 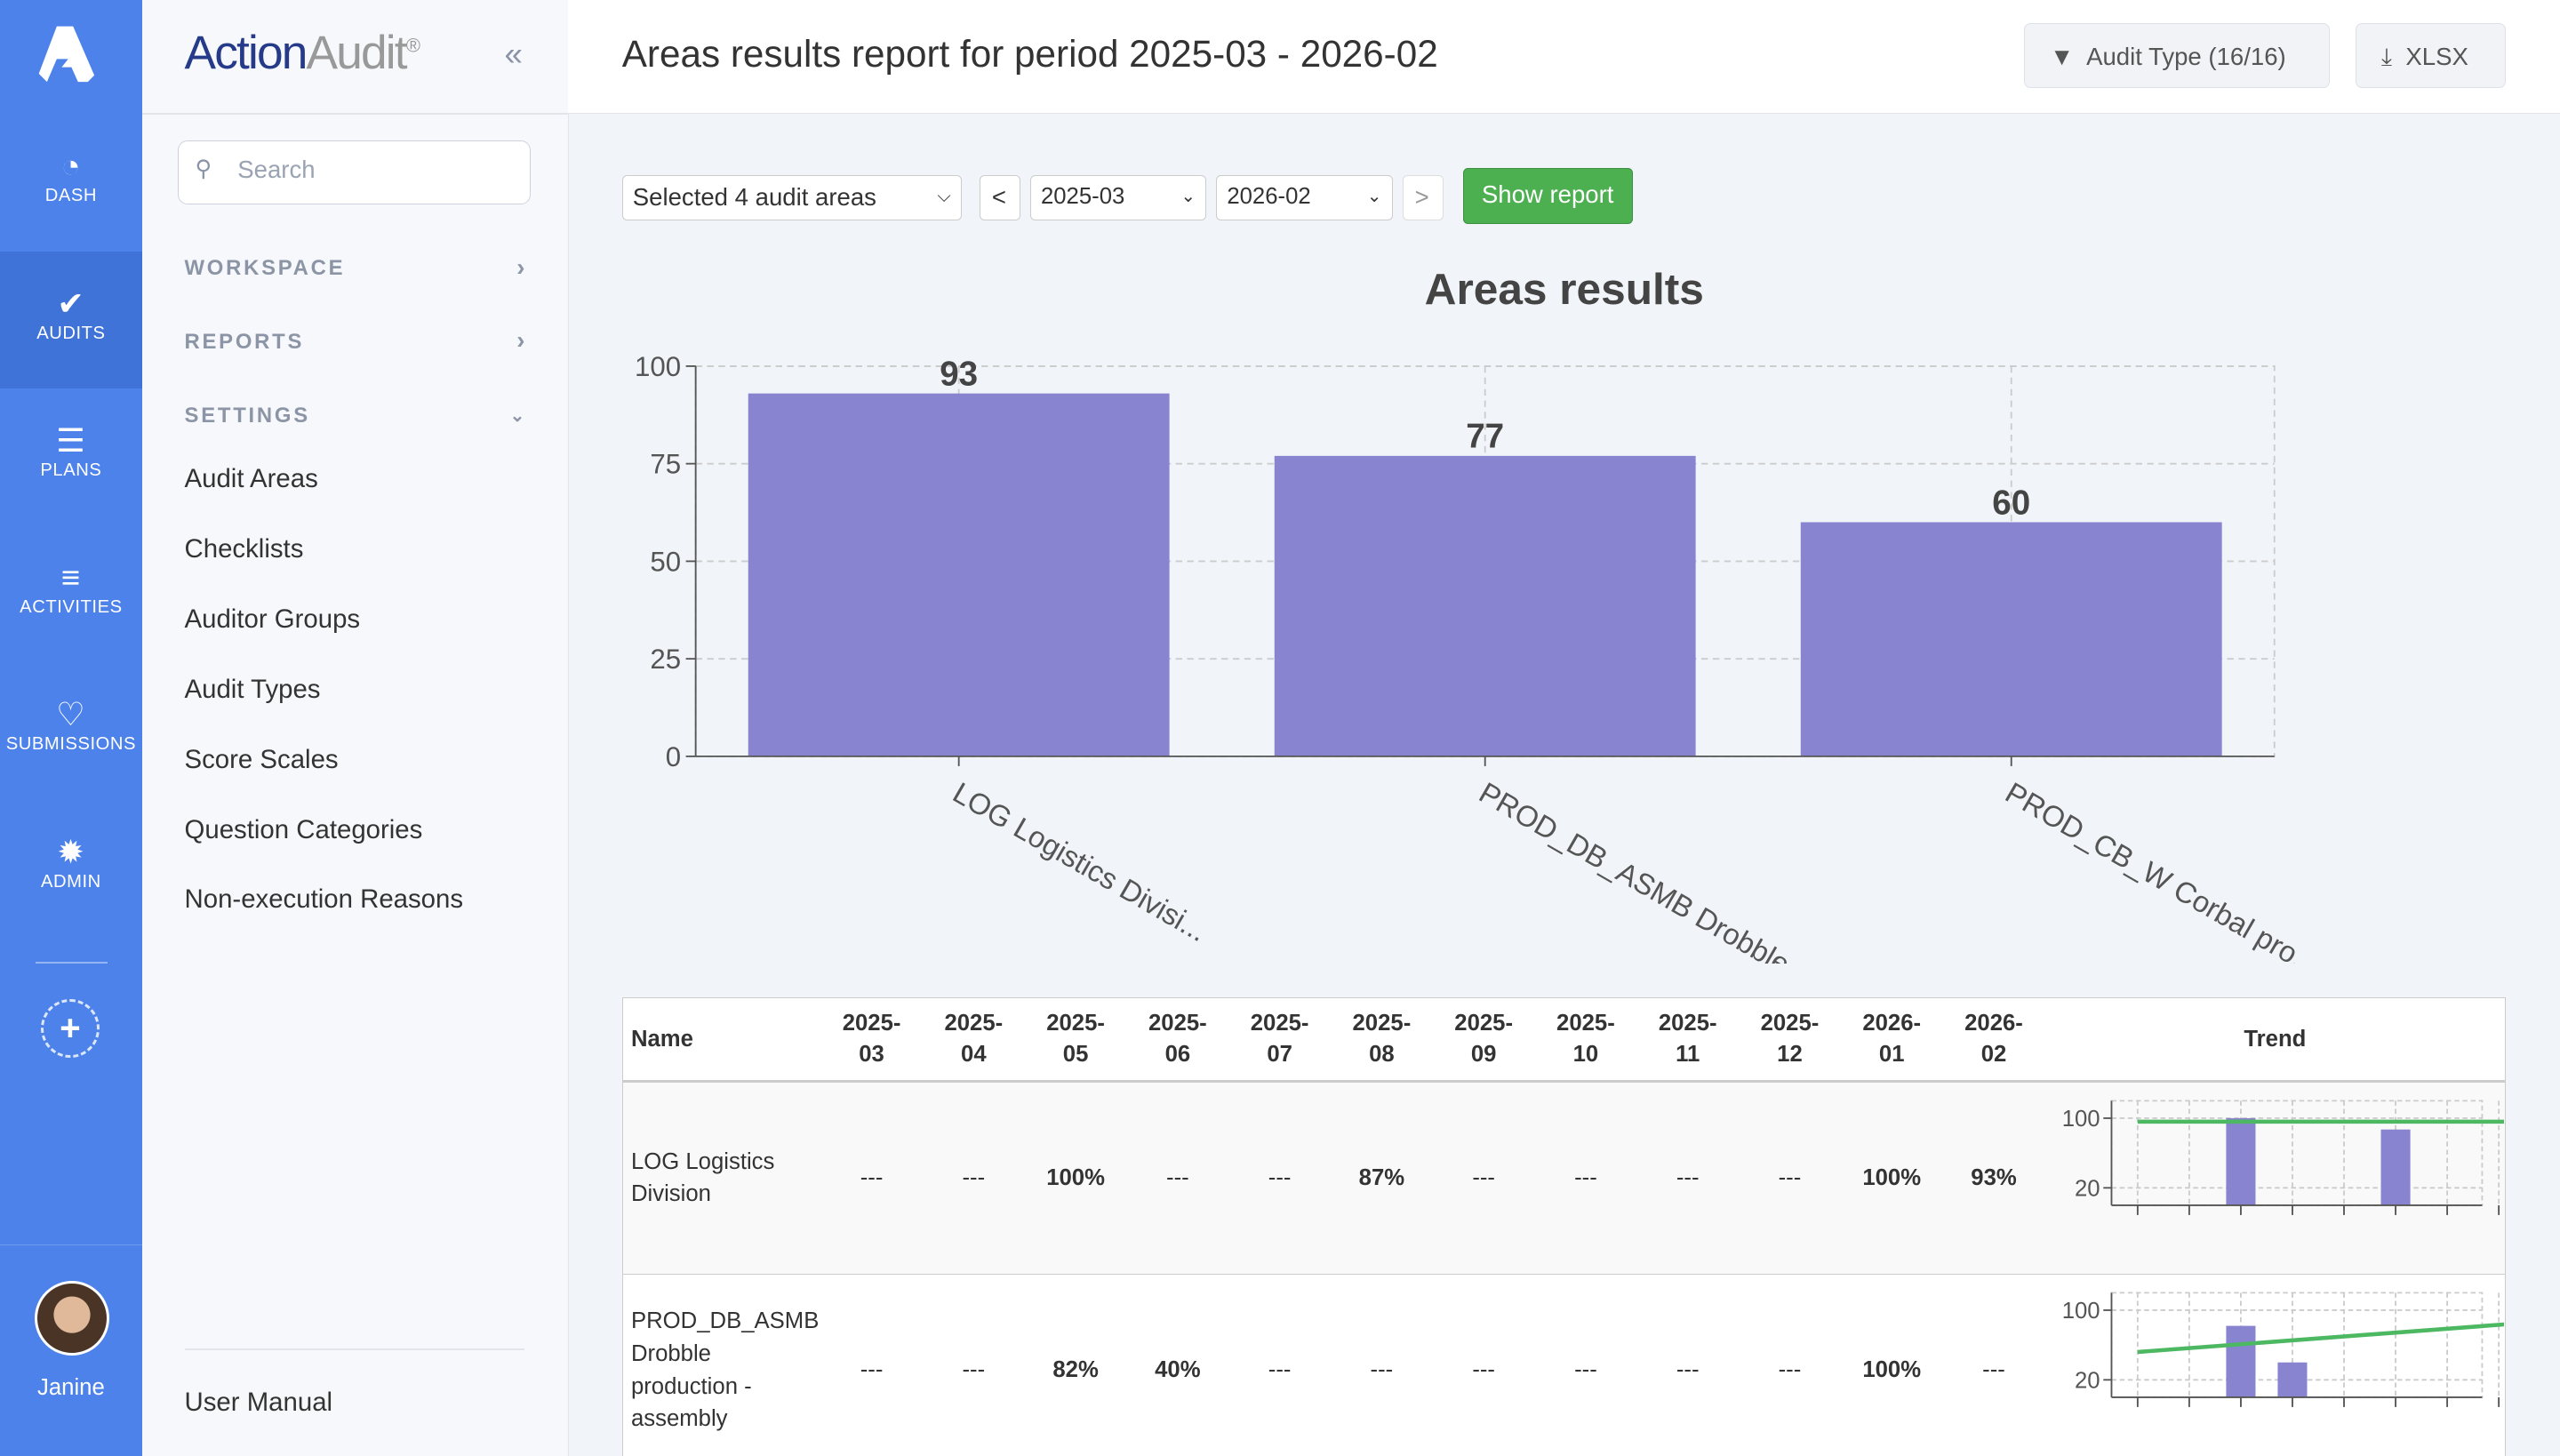 I want to click on result-cell: 82%, so click(x=1075, y=1365).